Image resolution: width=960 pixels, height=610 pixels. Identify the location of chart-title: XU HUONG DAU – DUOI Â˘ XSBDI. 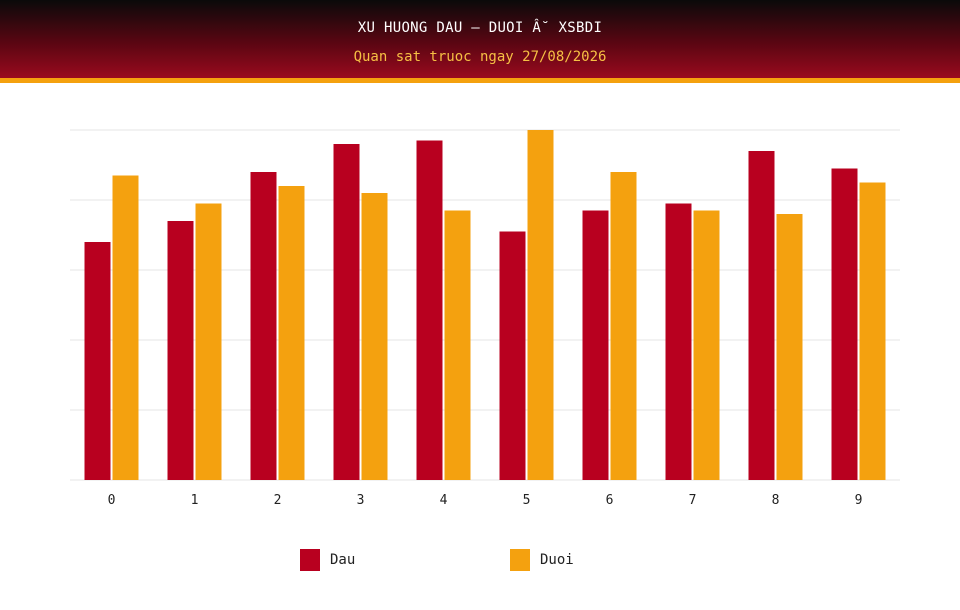
(480, 28).